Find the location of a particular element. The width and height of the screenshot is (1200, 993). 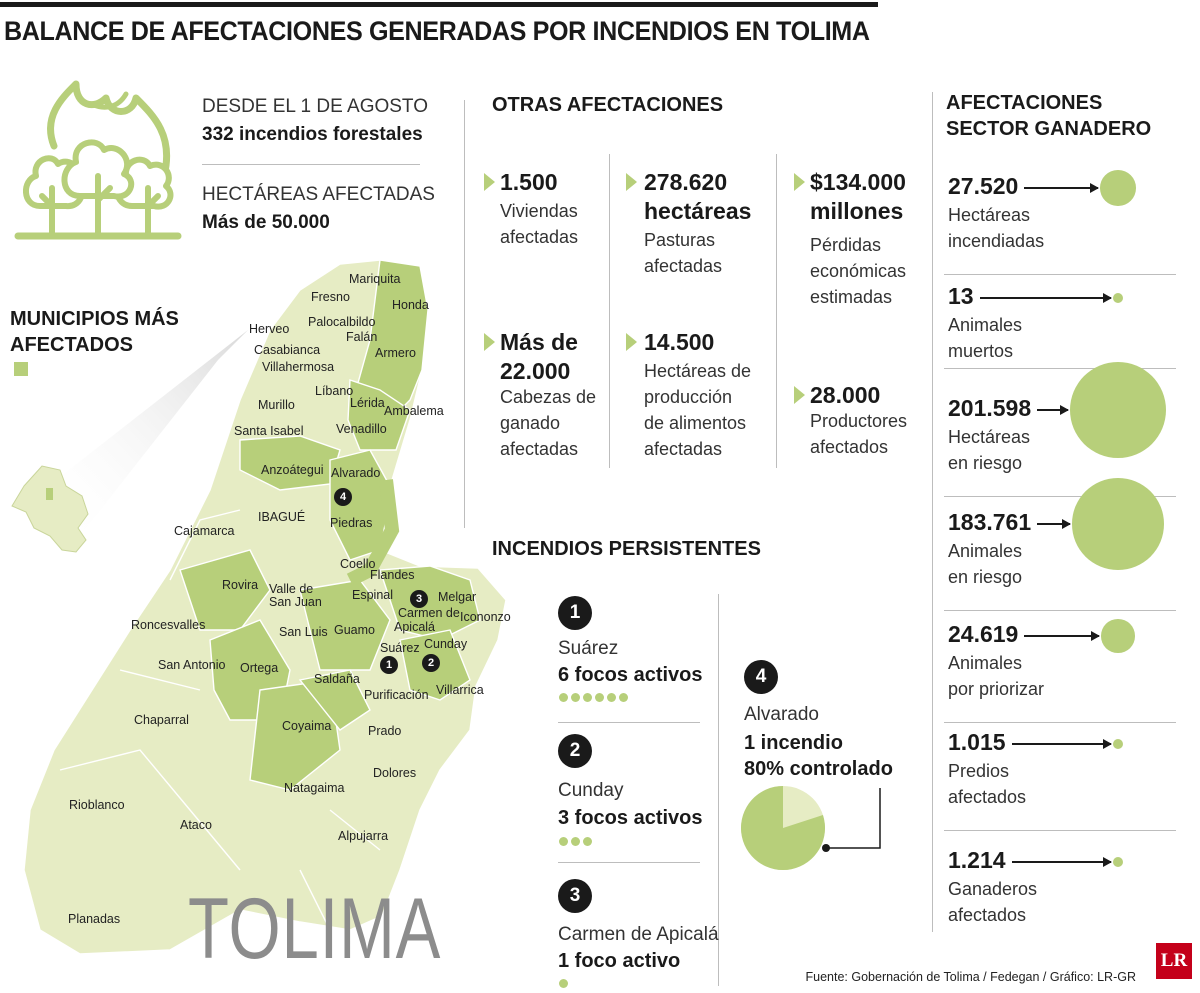

map-label: San Luis is located at coordinates (303, 632).